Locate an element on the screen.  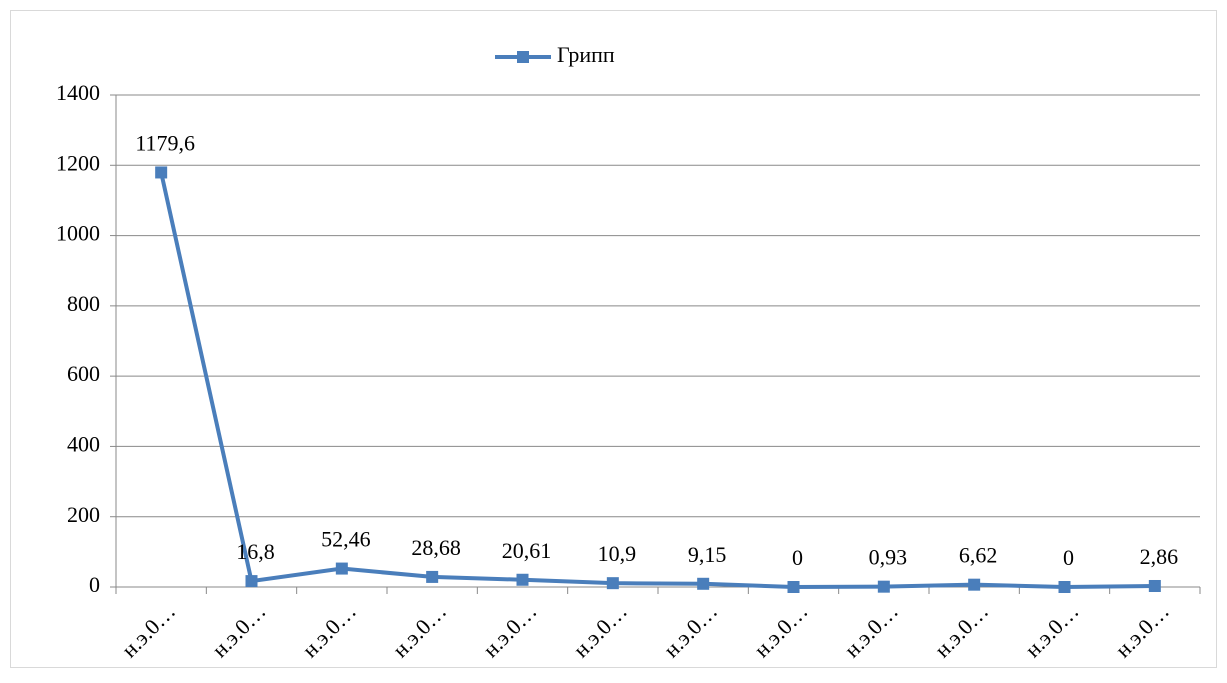
data-label: 0,93 is located at coordinates (888, 557).